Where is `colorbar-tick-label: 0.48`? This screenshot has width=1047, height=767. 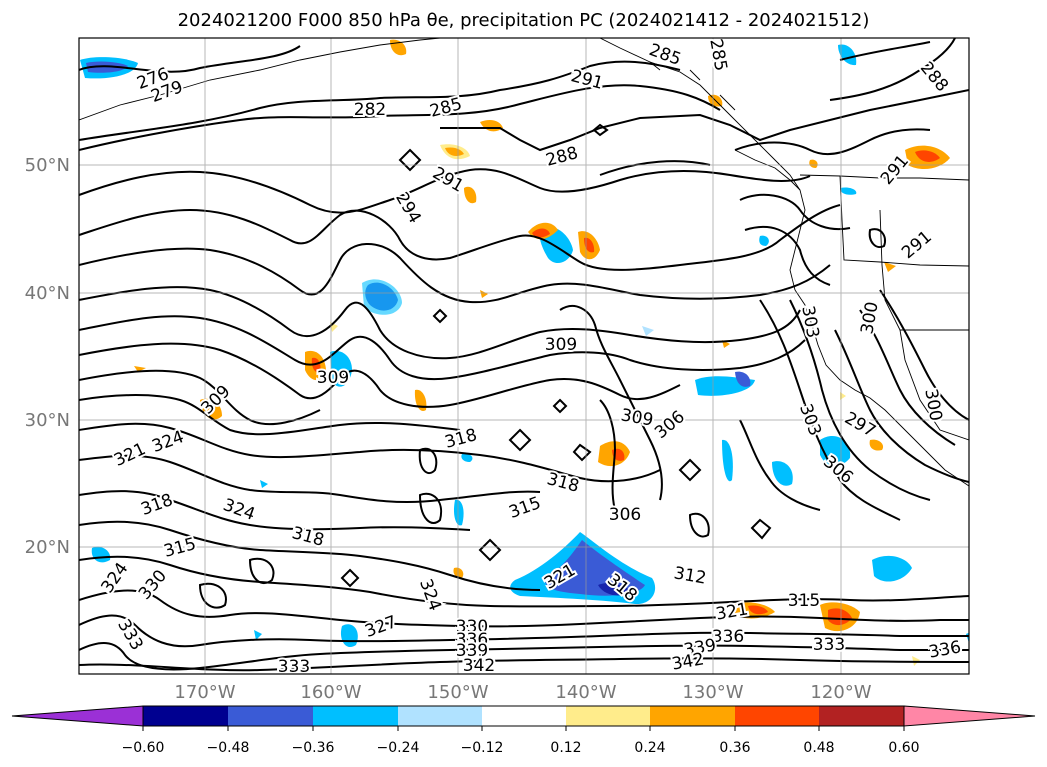
colorbar-tick-label: 0.48 is located at coordinates (818, 748).